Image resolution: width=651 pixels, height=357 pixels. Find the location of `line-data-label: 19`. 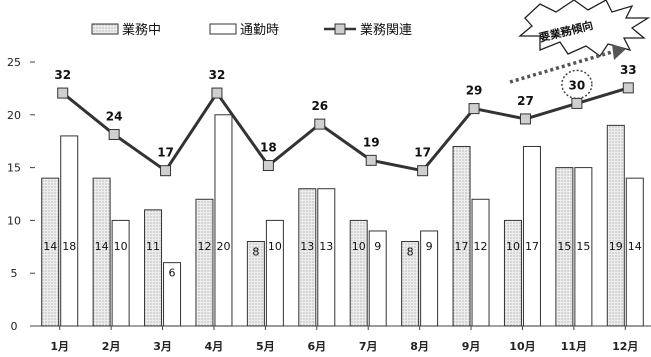

line-data-label: 19 is located at coordinates (371, 142).